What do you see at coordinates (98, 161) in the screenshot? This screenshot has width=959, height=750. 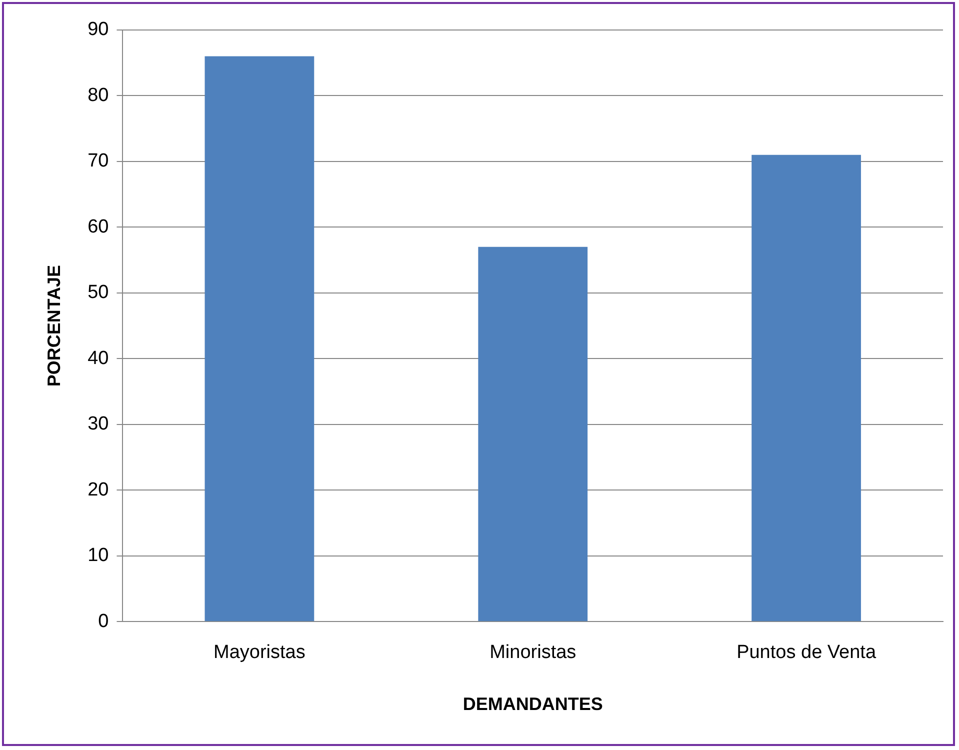 I see `y-tick-label: 70` at bounding box center [98, 161].